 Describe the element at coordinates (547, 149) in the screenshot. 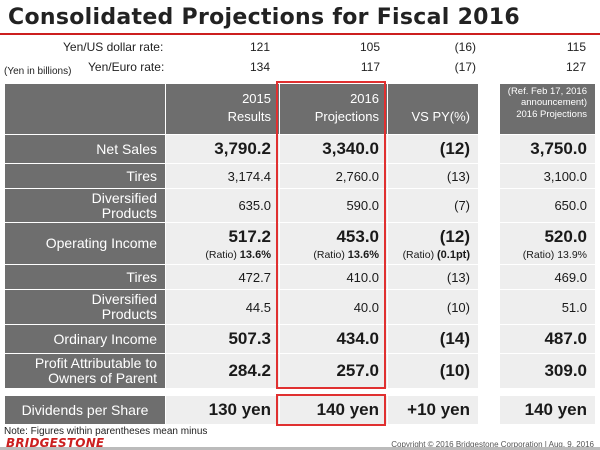

I see `net-sales-ref: 3,750.0` at that location.